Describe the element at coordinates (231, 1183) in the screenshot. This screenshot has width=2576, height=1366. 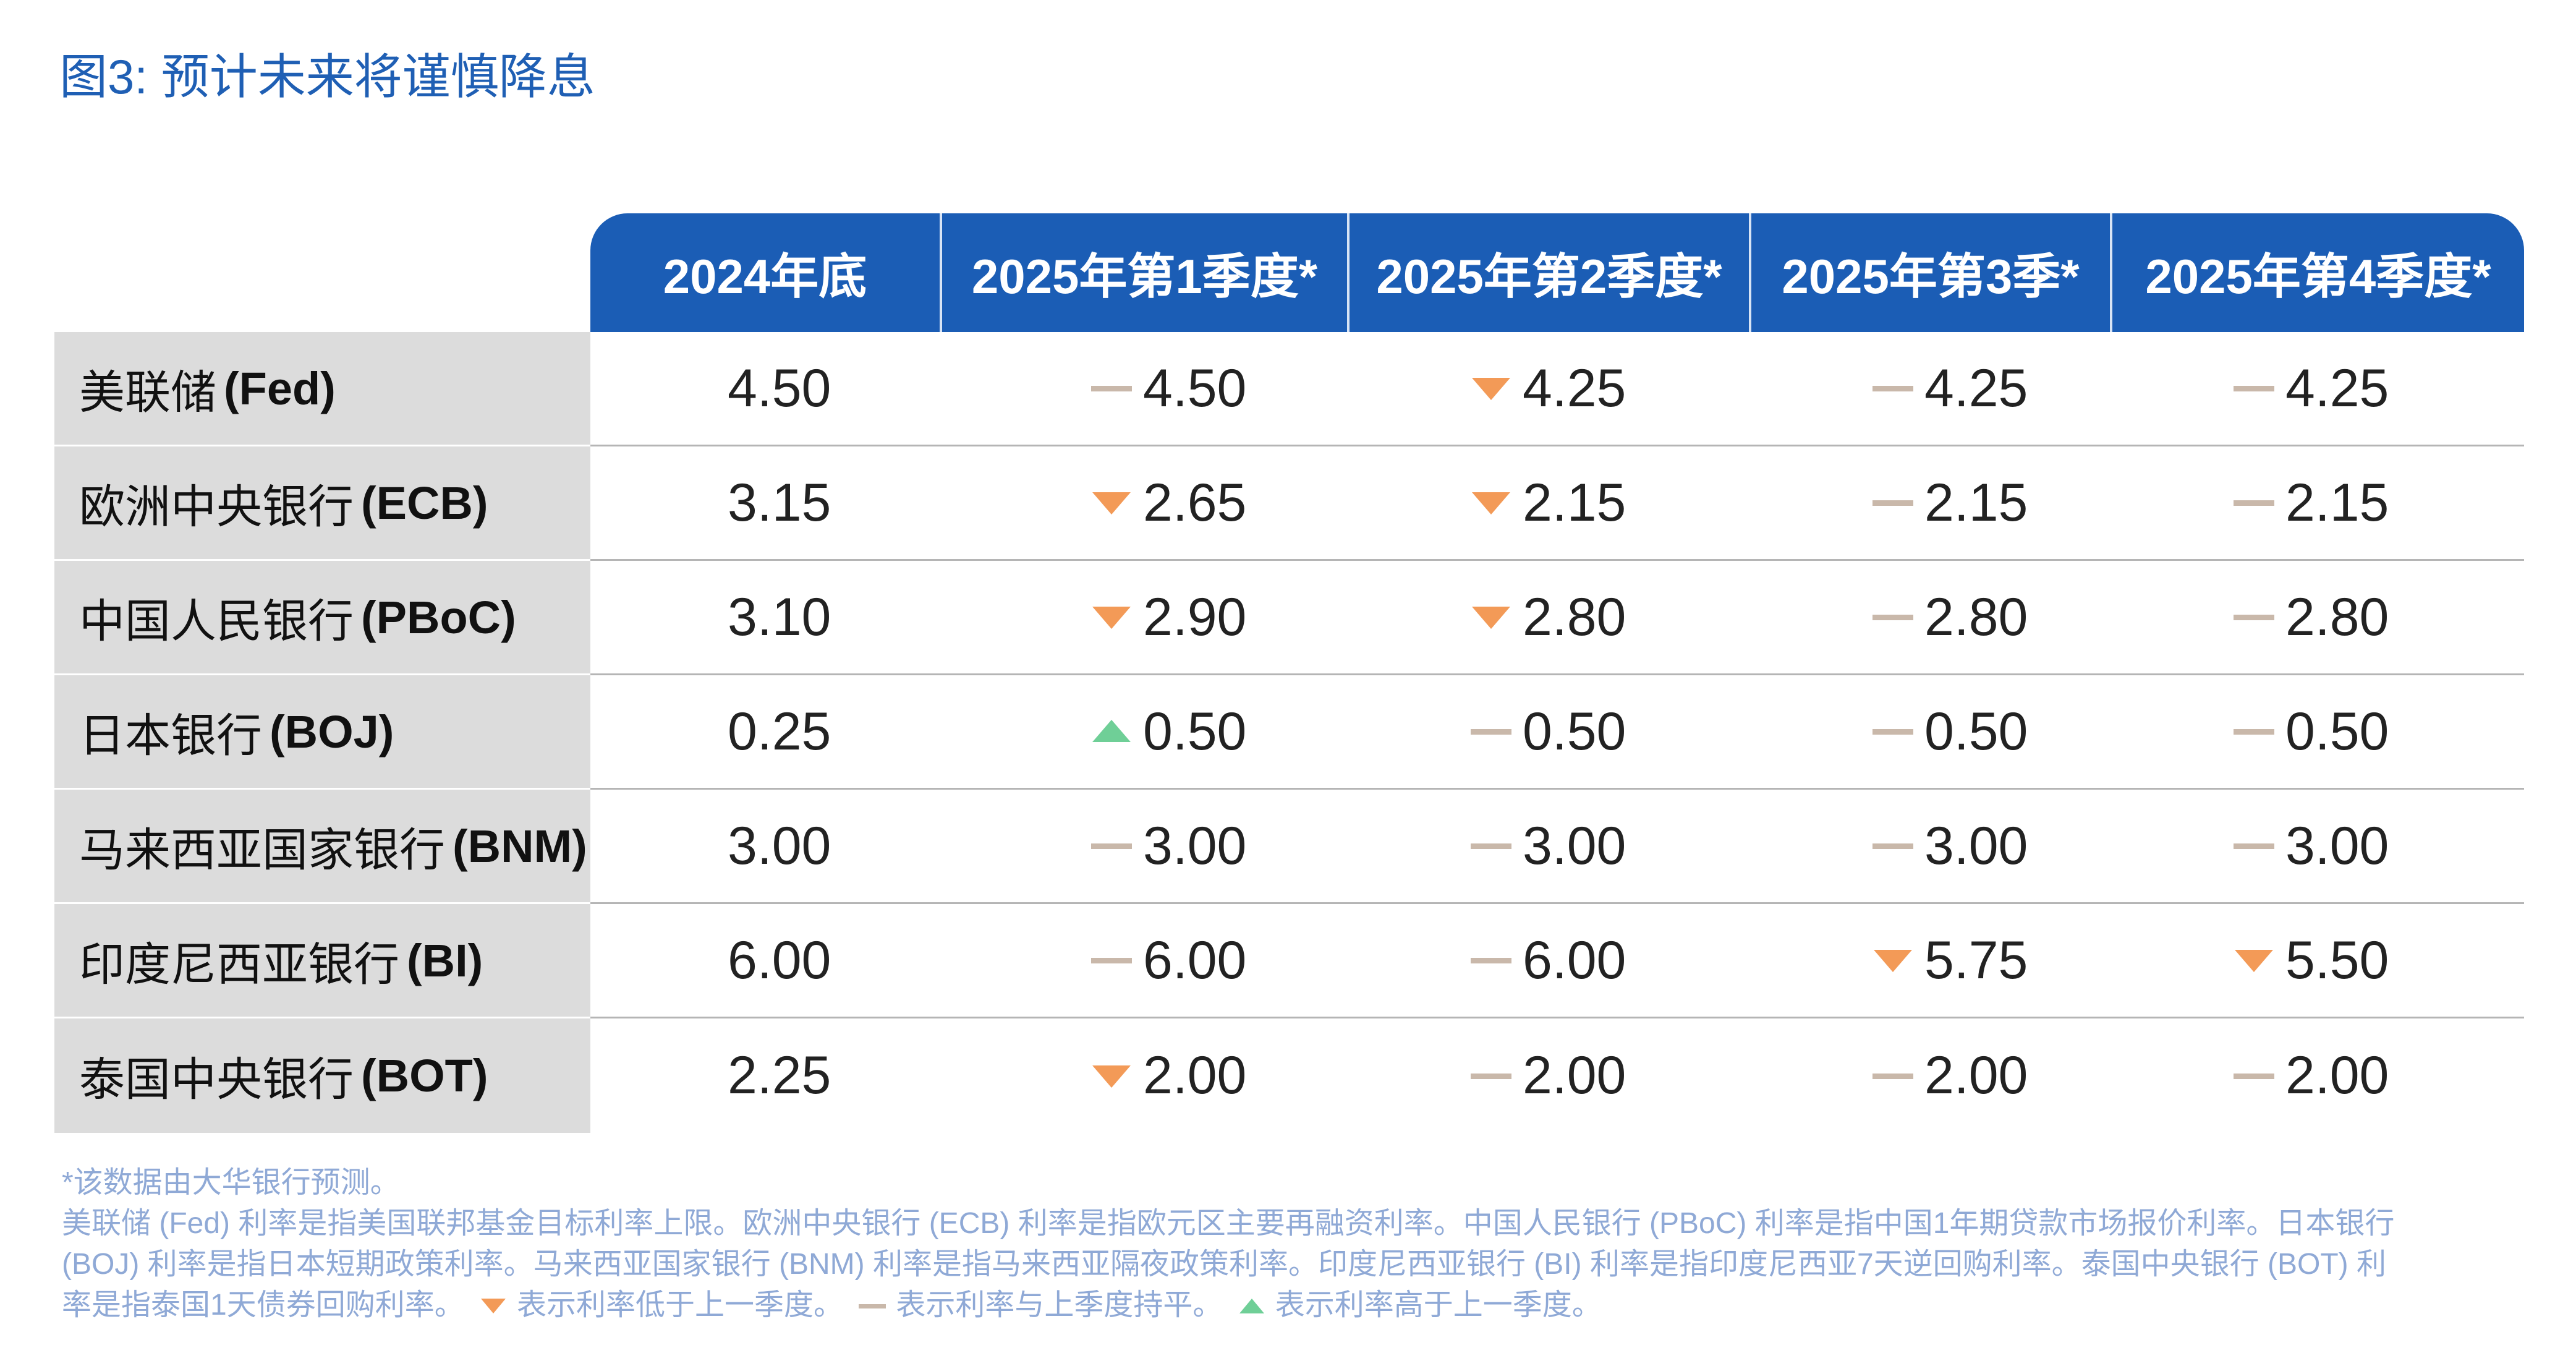
I see `footnote-forecast: *该数据由大华银行预测。` at that location.